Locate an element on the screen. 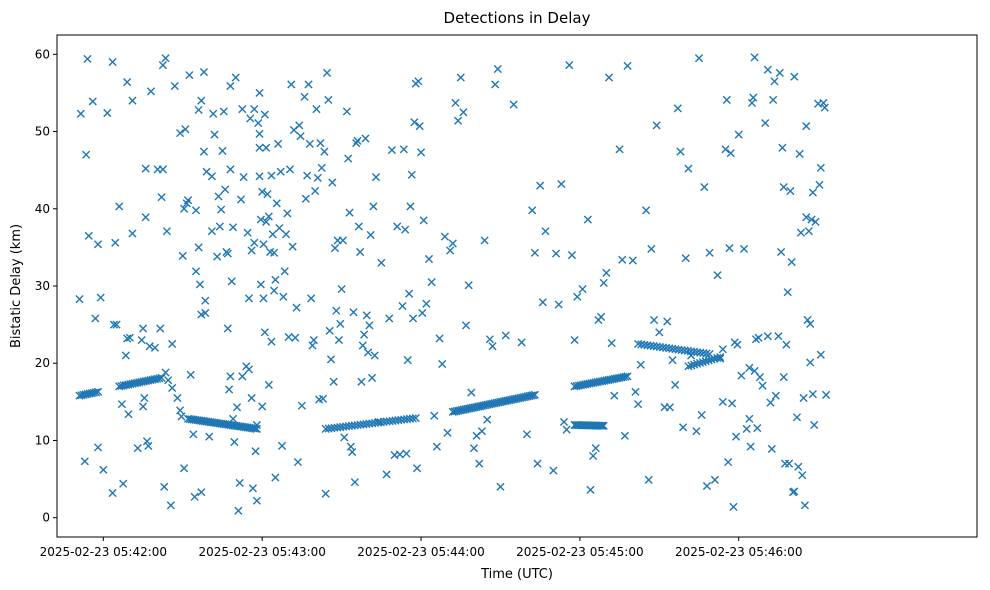 The image size is (990, 590). y-tick-label: 60 is located at coordinates (42, 54).